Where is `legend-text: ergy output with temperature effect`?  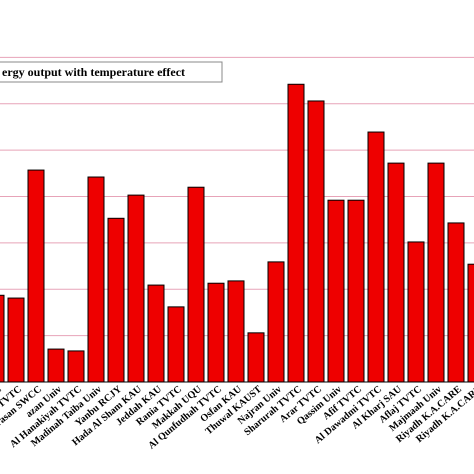
legend-text: ergy output with temperature effect is located at coordinates (93, 72).